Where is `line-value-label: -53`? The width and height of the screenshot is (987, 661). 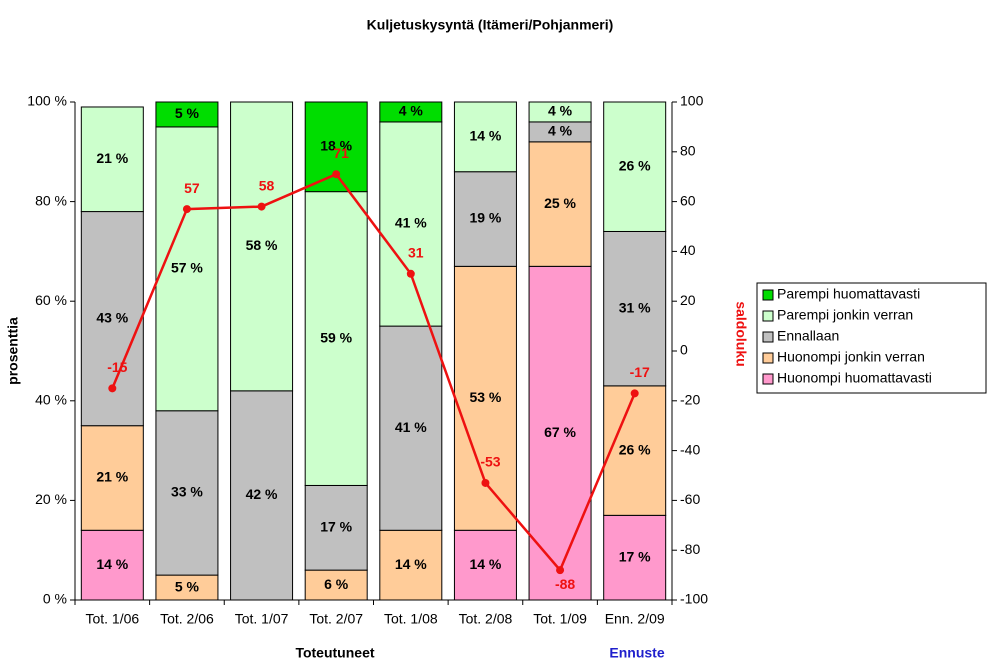 line-value-label: -53 is located at coordinates (490, 462).